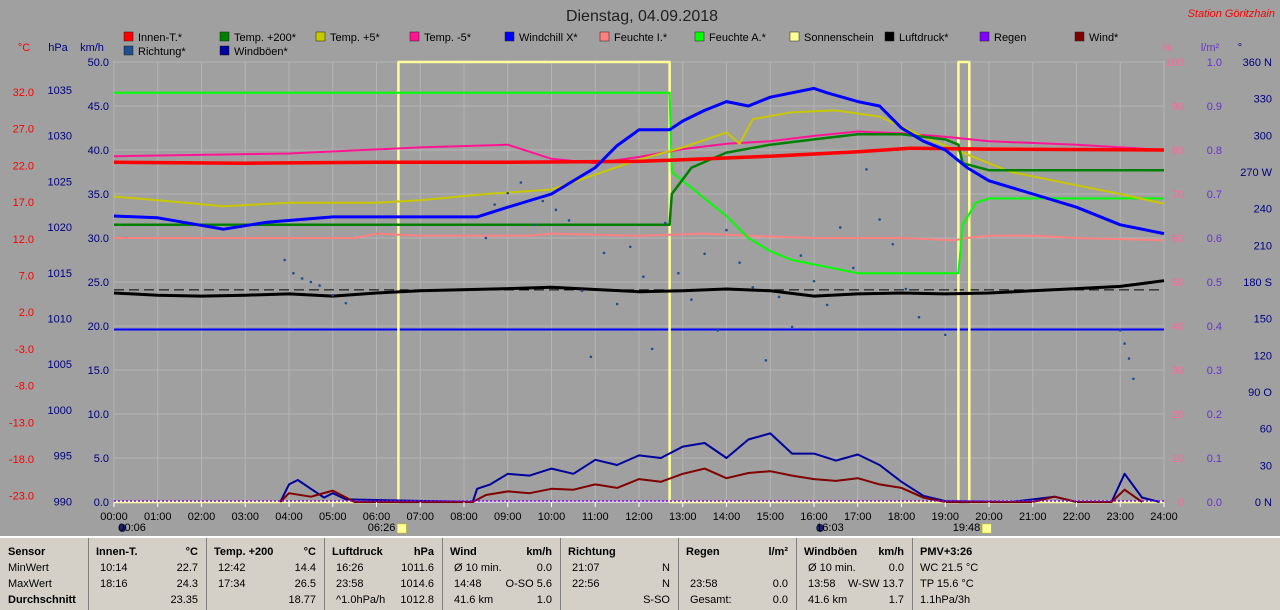 Image resolution: width=1280 pixels, height=610 pixels. What do you see at coordinates (945, 600) in the screenshot?
I see `stats-pmv-row: 1.1hPa/3h` at bounding box center [945, 600].